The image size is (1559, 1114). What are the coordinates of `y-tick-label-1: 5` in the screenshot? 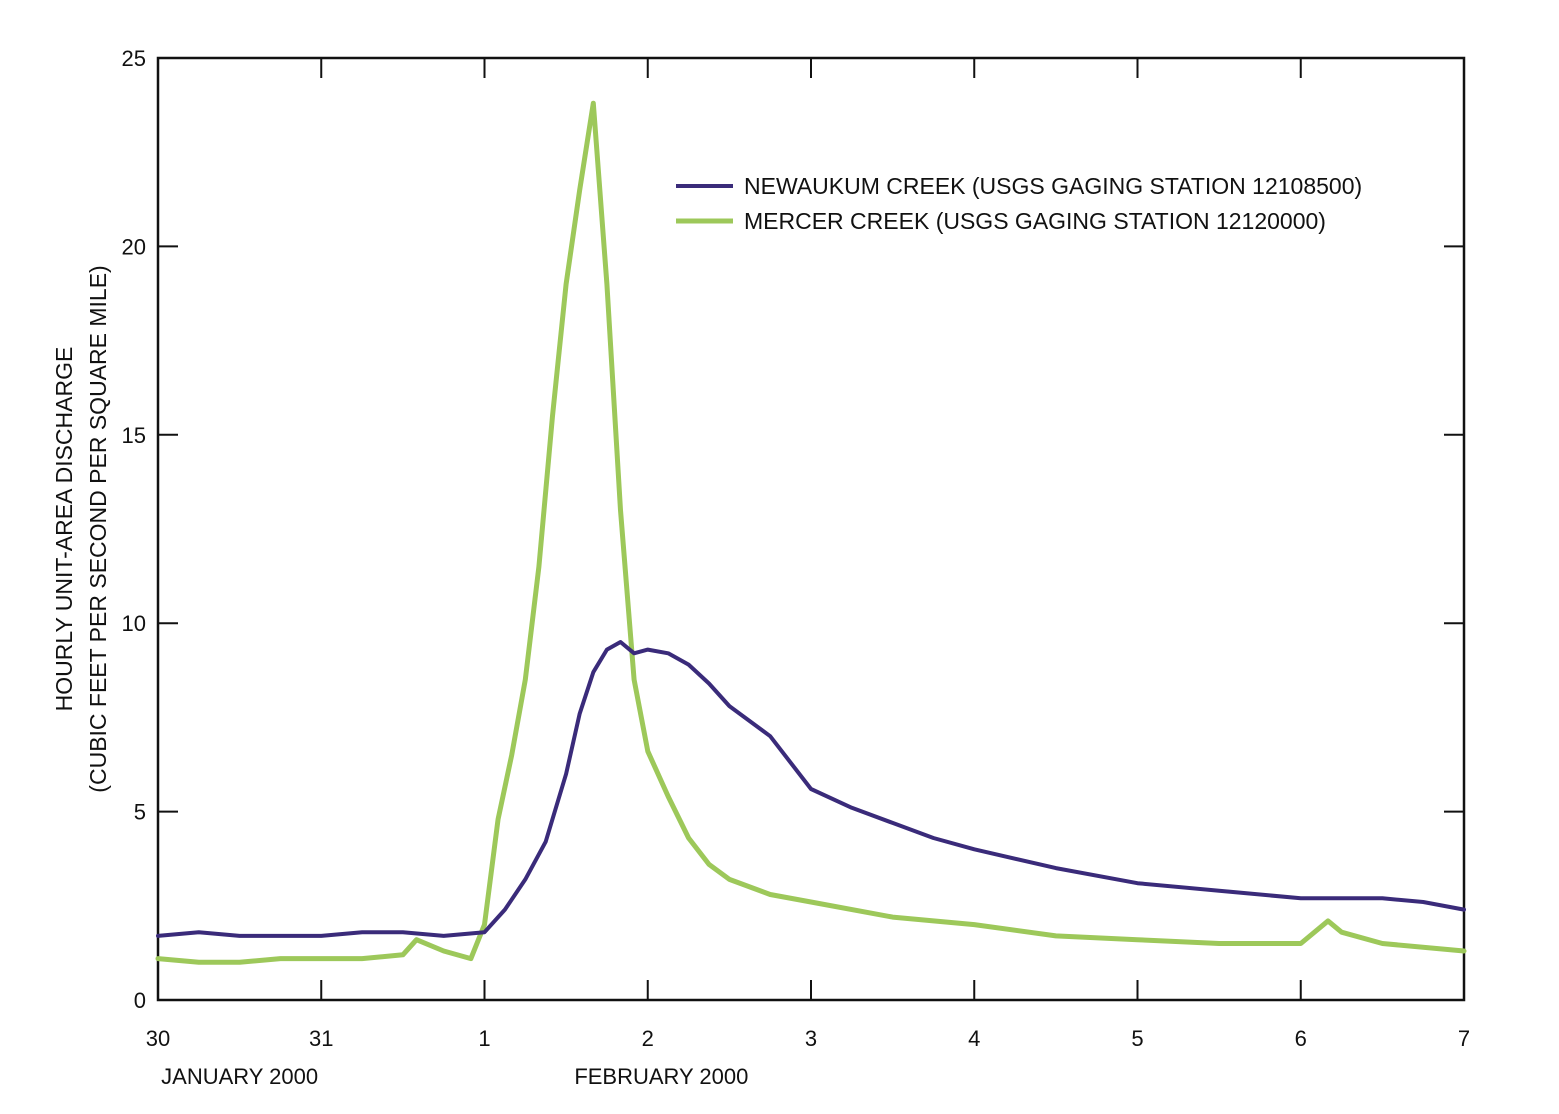 It's located at (140, 812).